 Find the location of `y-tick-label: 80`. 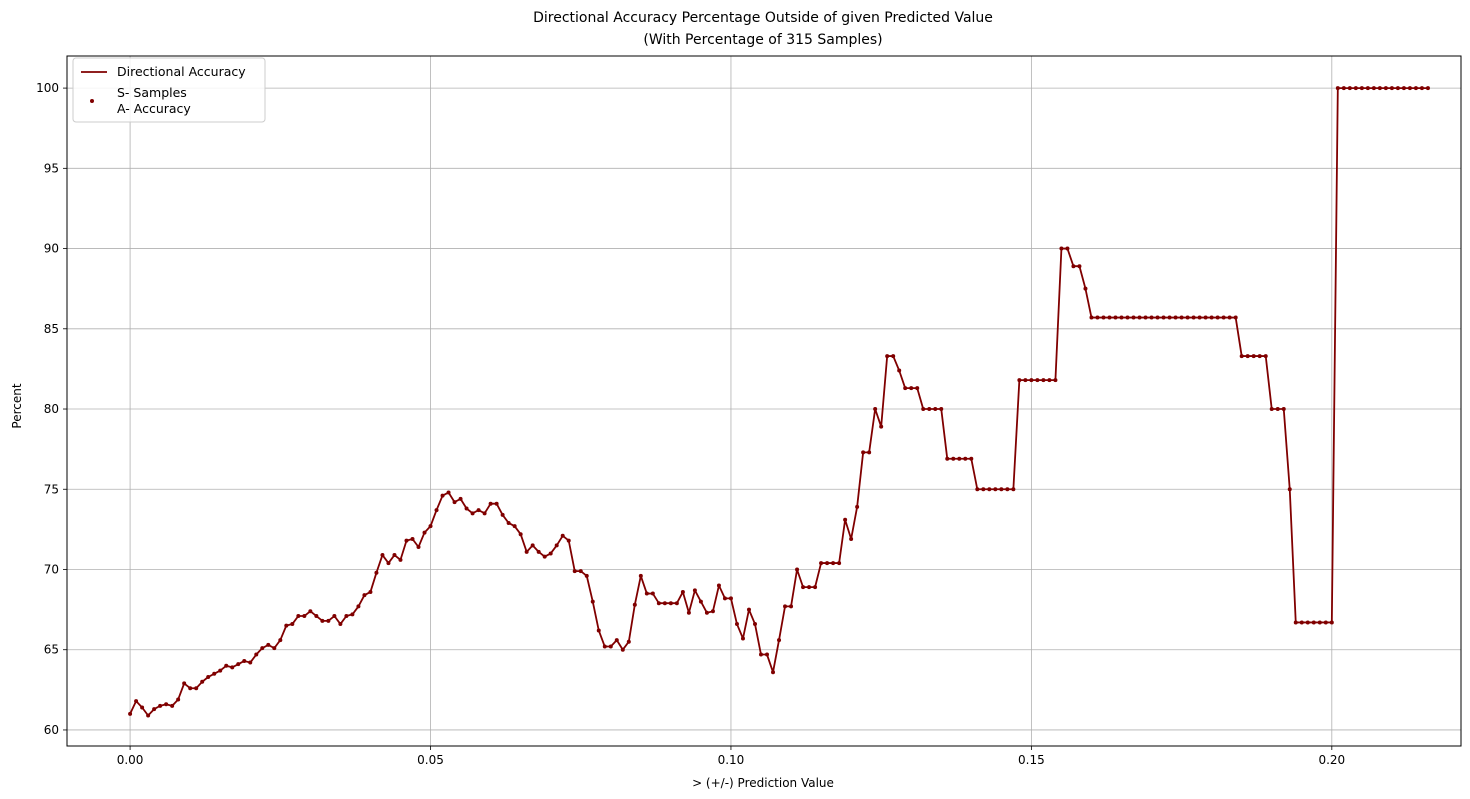

y-tick-label: 80 is located at coordinates (51, 409).